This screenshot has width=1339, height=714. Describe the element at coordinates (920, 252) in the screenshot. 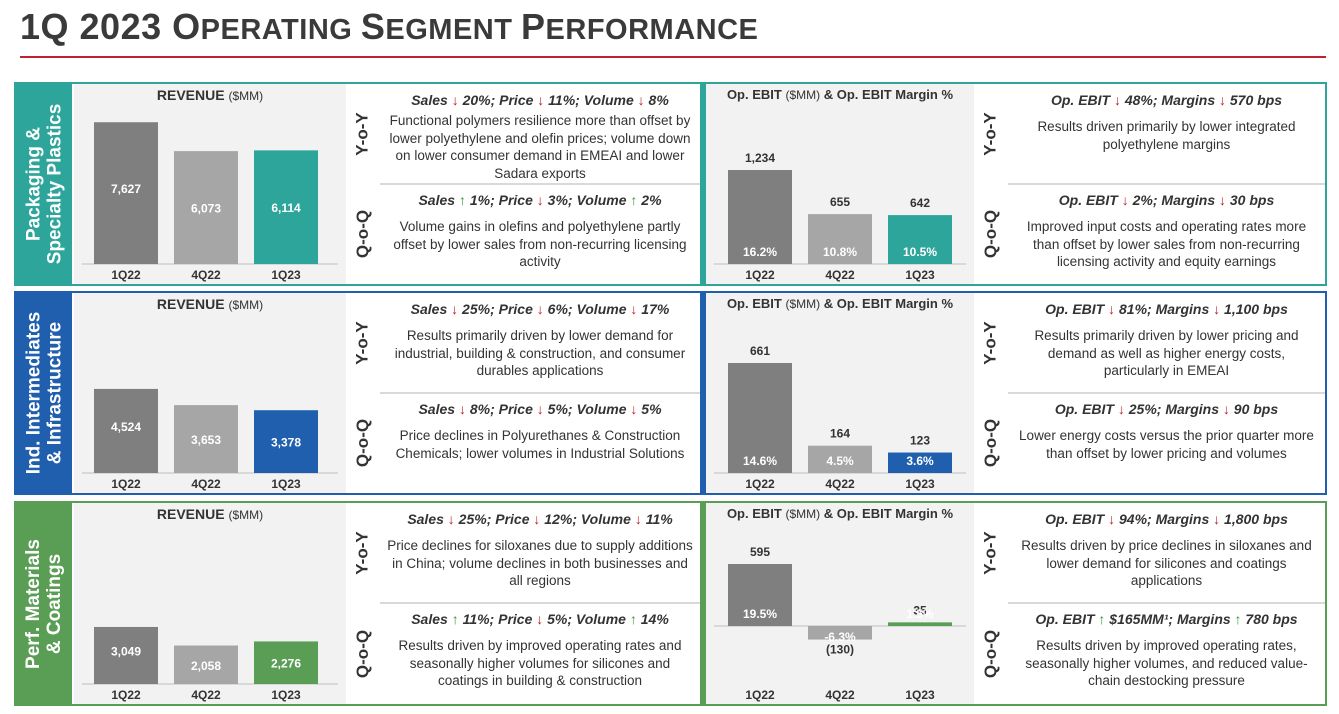

I see `ebit-margin-label: 10.5%` at that location.